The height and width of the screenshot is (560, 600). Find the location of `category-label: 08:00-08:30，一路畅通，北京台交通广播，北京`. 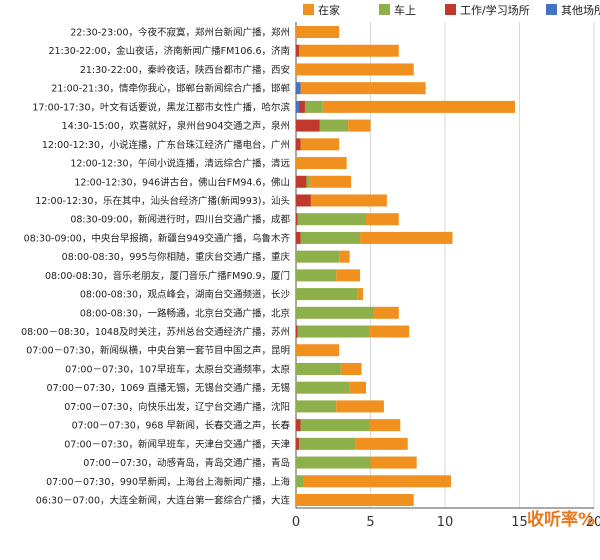

category-label: 08:00-08:30，一路畅通，北京台交通广播，北京 is located at coordinates (185, 313).